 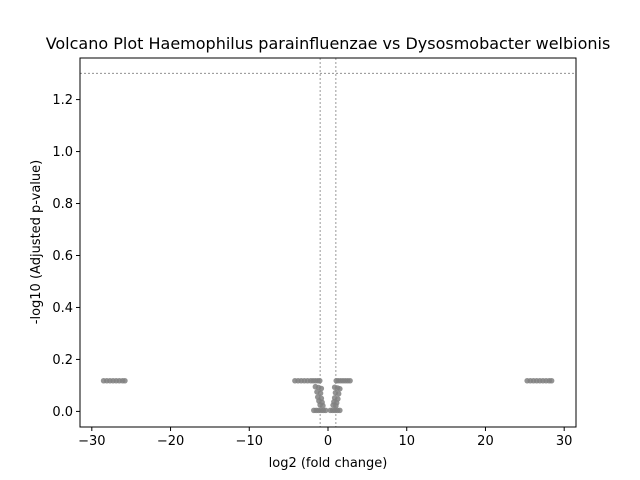 I want to click on y-tick-label: 0.2, so click(x=62, y=360).